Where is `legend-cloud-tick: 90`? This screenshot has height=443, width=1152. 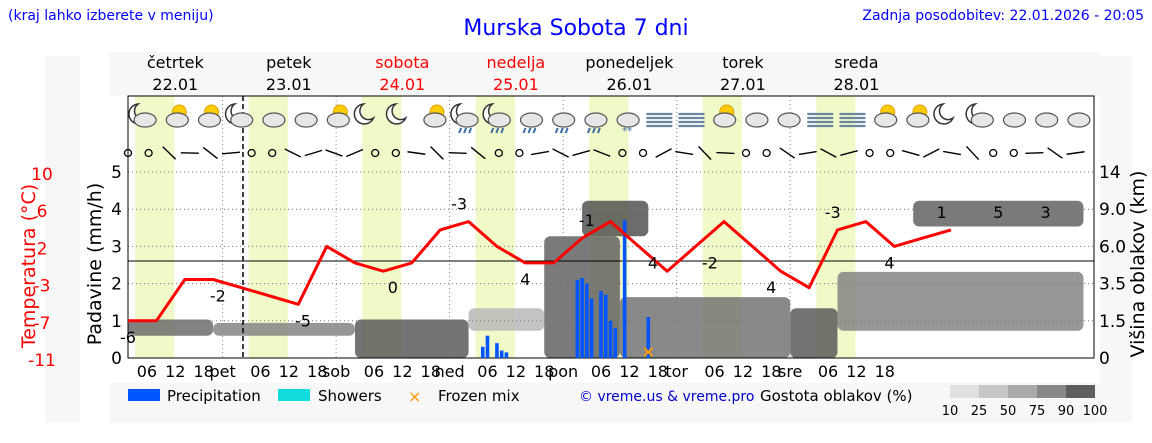 legend-cloud-tick: 90 is located at coordinates (1066, 411).